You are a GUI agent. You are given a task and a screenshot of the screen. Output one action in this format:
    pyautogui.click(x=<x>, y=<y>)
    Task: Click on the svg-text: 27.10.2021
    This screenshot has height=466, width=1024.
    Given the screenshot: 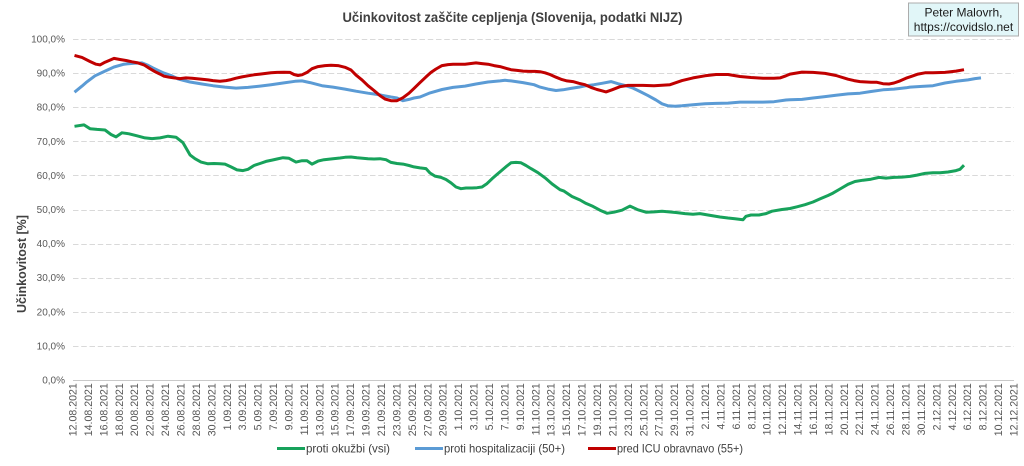 What is the action you would take?
    pyautogui.click(x=660, y=409)
    